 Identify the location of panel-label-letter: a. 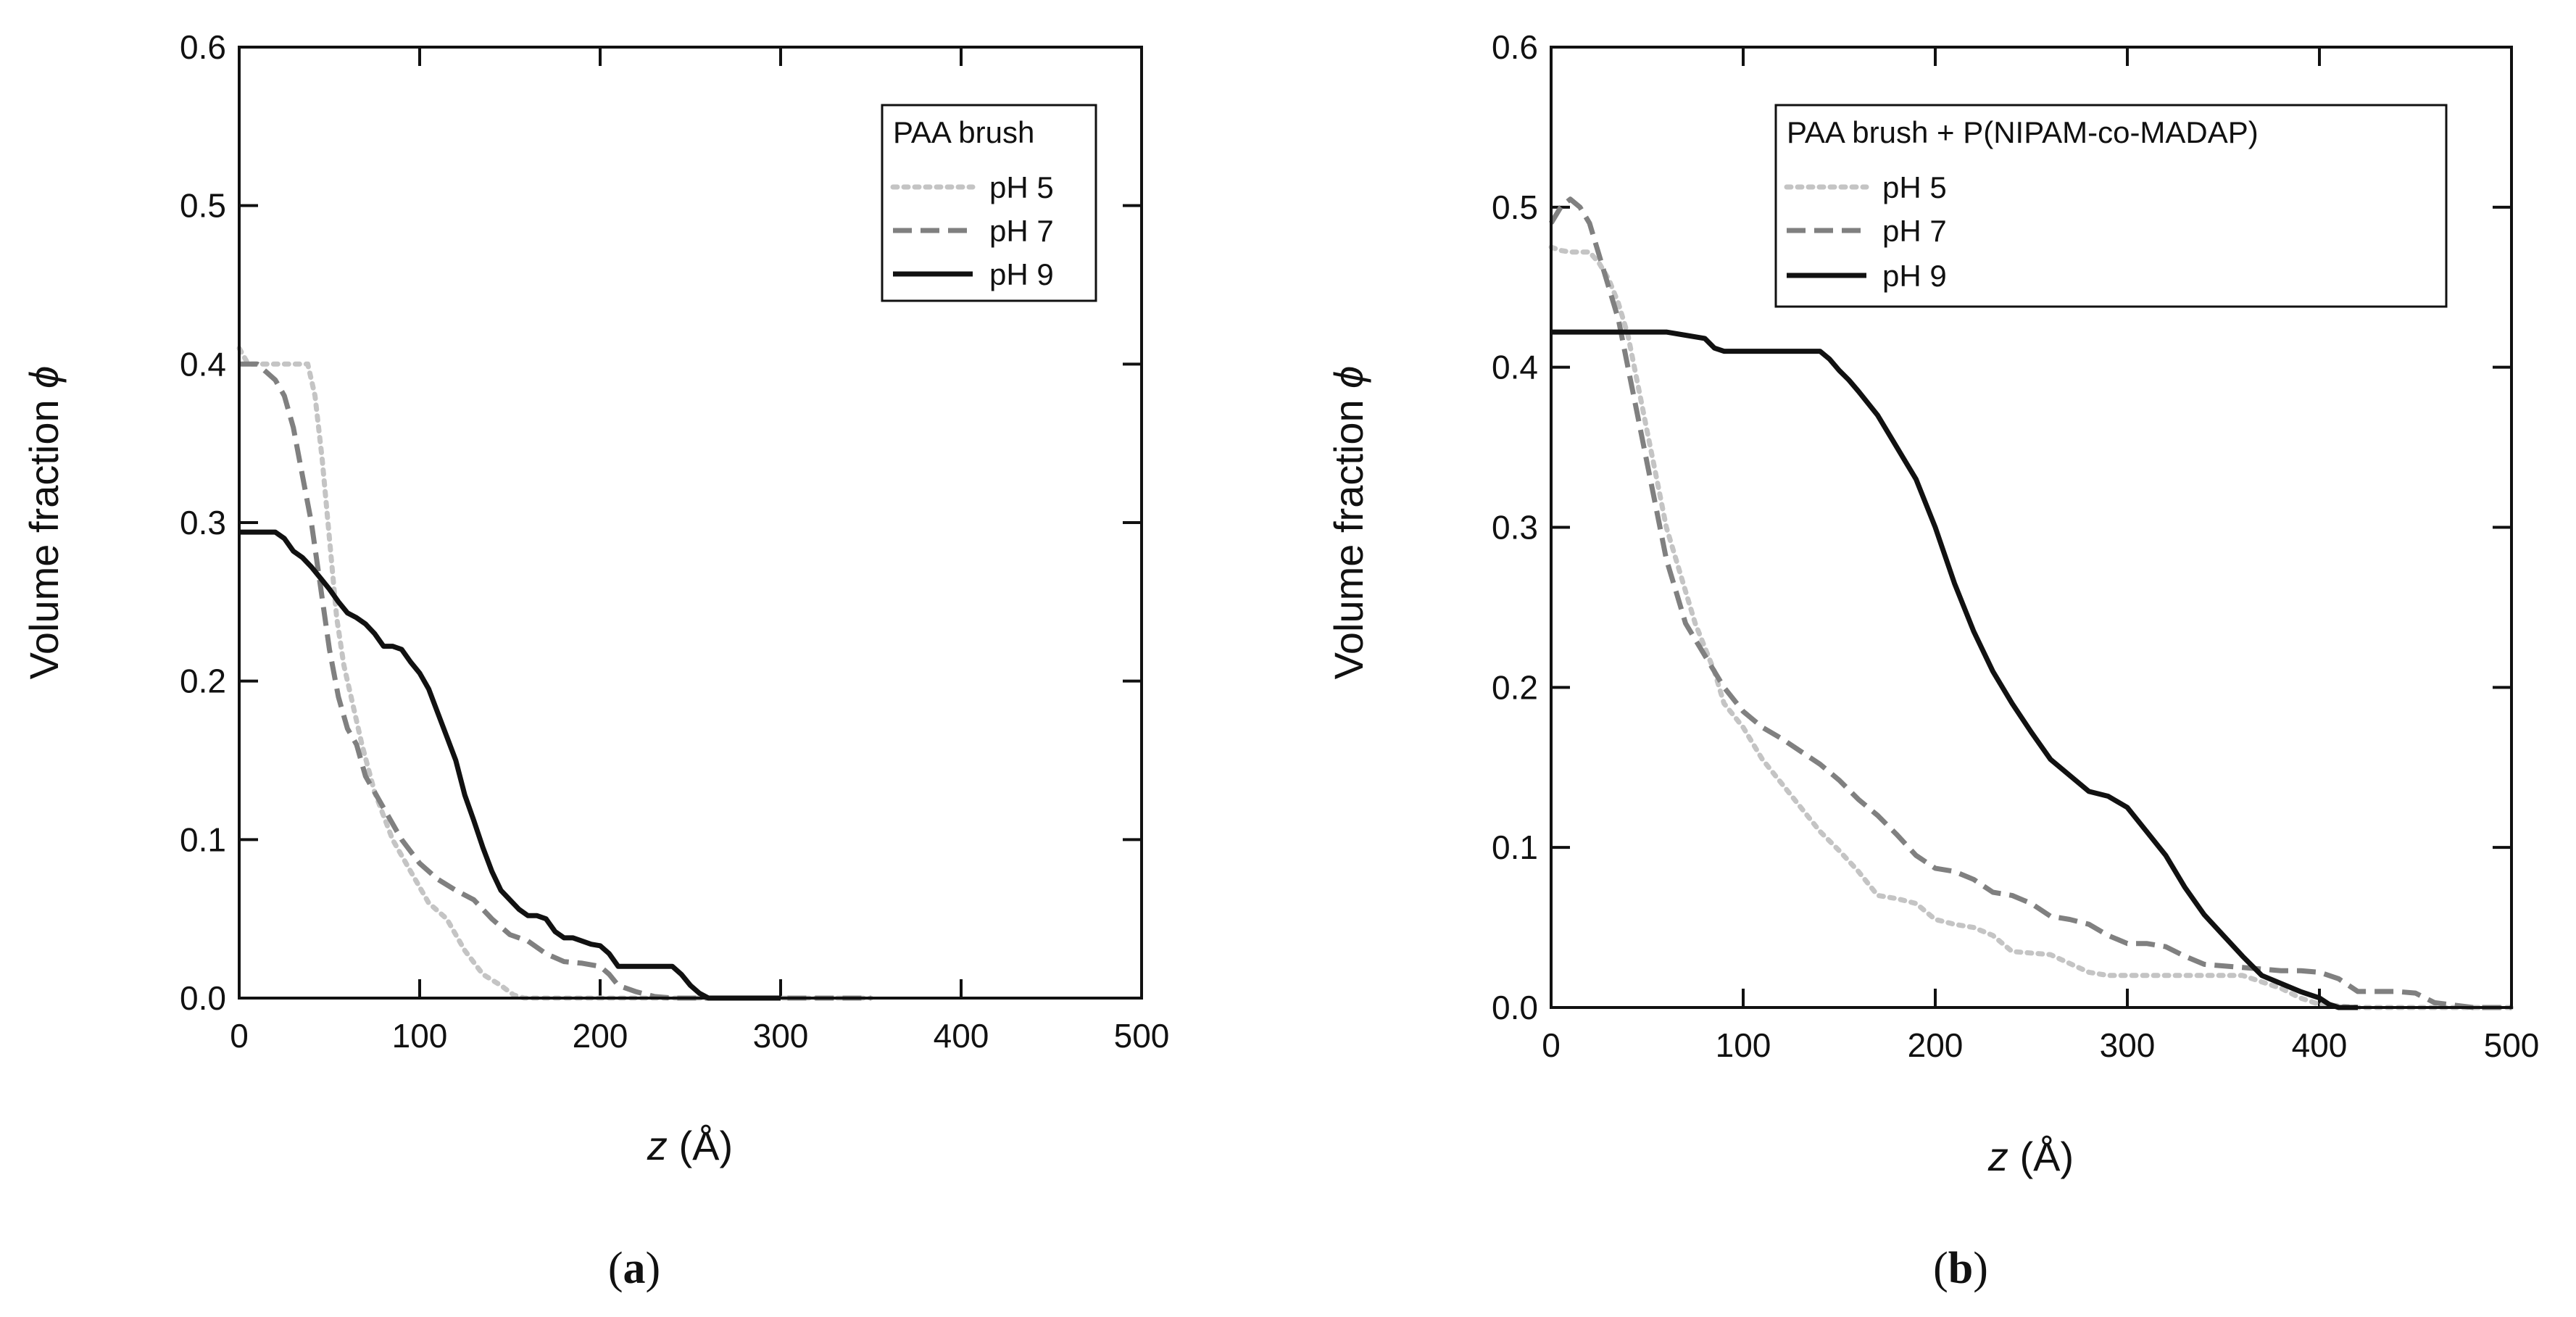
(634, 1268).